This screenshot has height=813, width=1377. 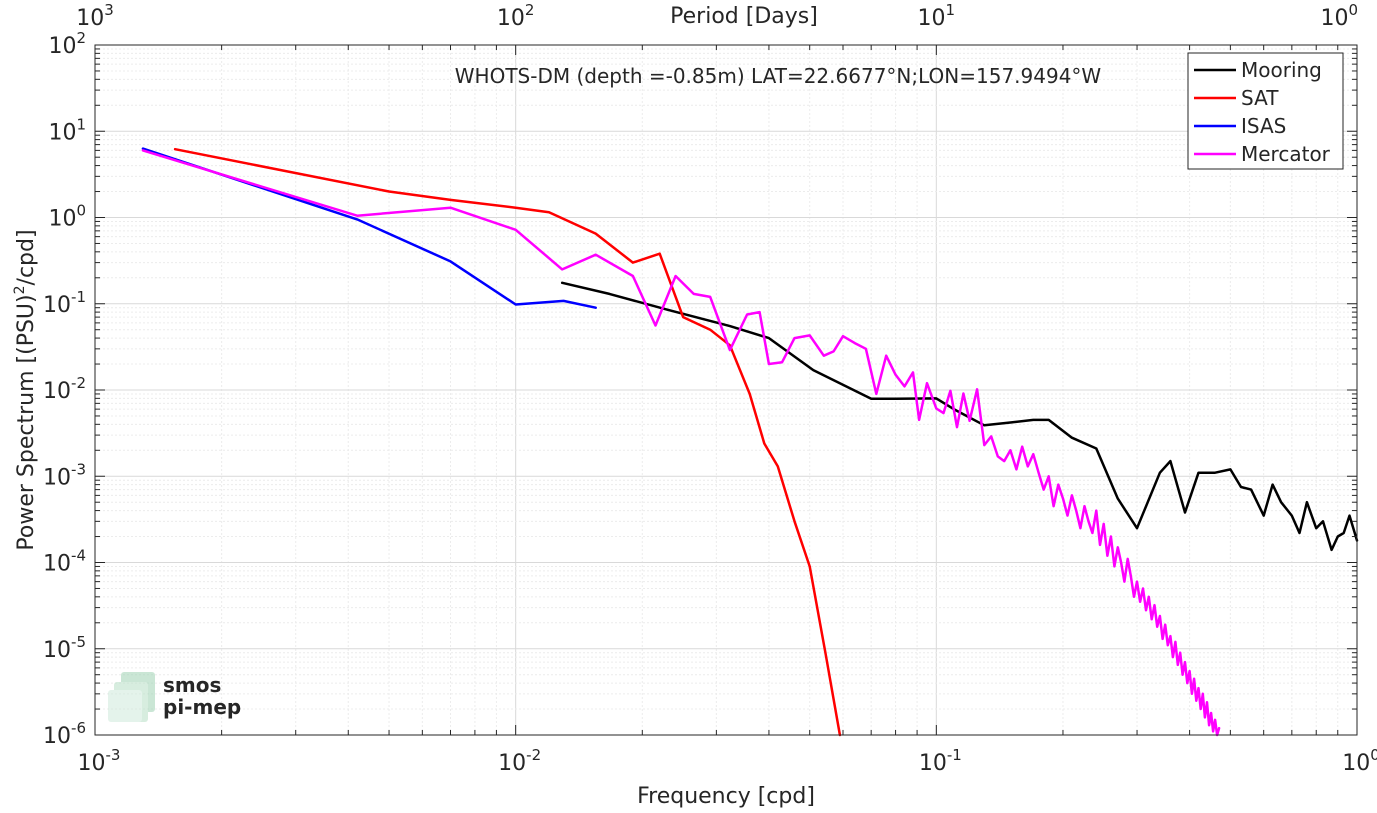 What do you see at coordinates (519, 761) in the screenshot?
I see `x-tick-label: 10⁻²` at bounding box center [519, 761].